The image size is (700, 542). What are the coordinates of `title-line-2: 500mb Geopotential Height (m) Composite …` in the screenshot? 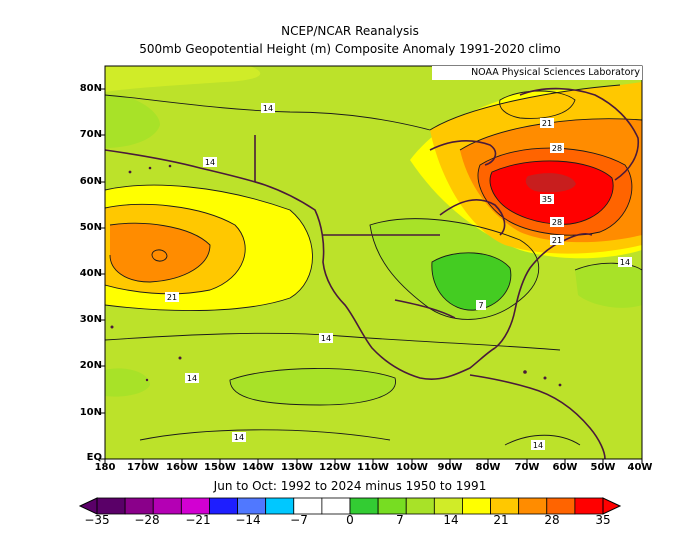 It's located at (350, 49).